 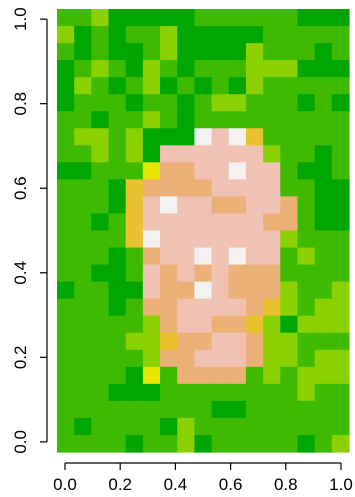 I want to click on x-tick-label: 0.8, so click(x=286, y=484).